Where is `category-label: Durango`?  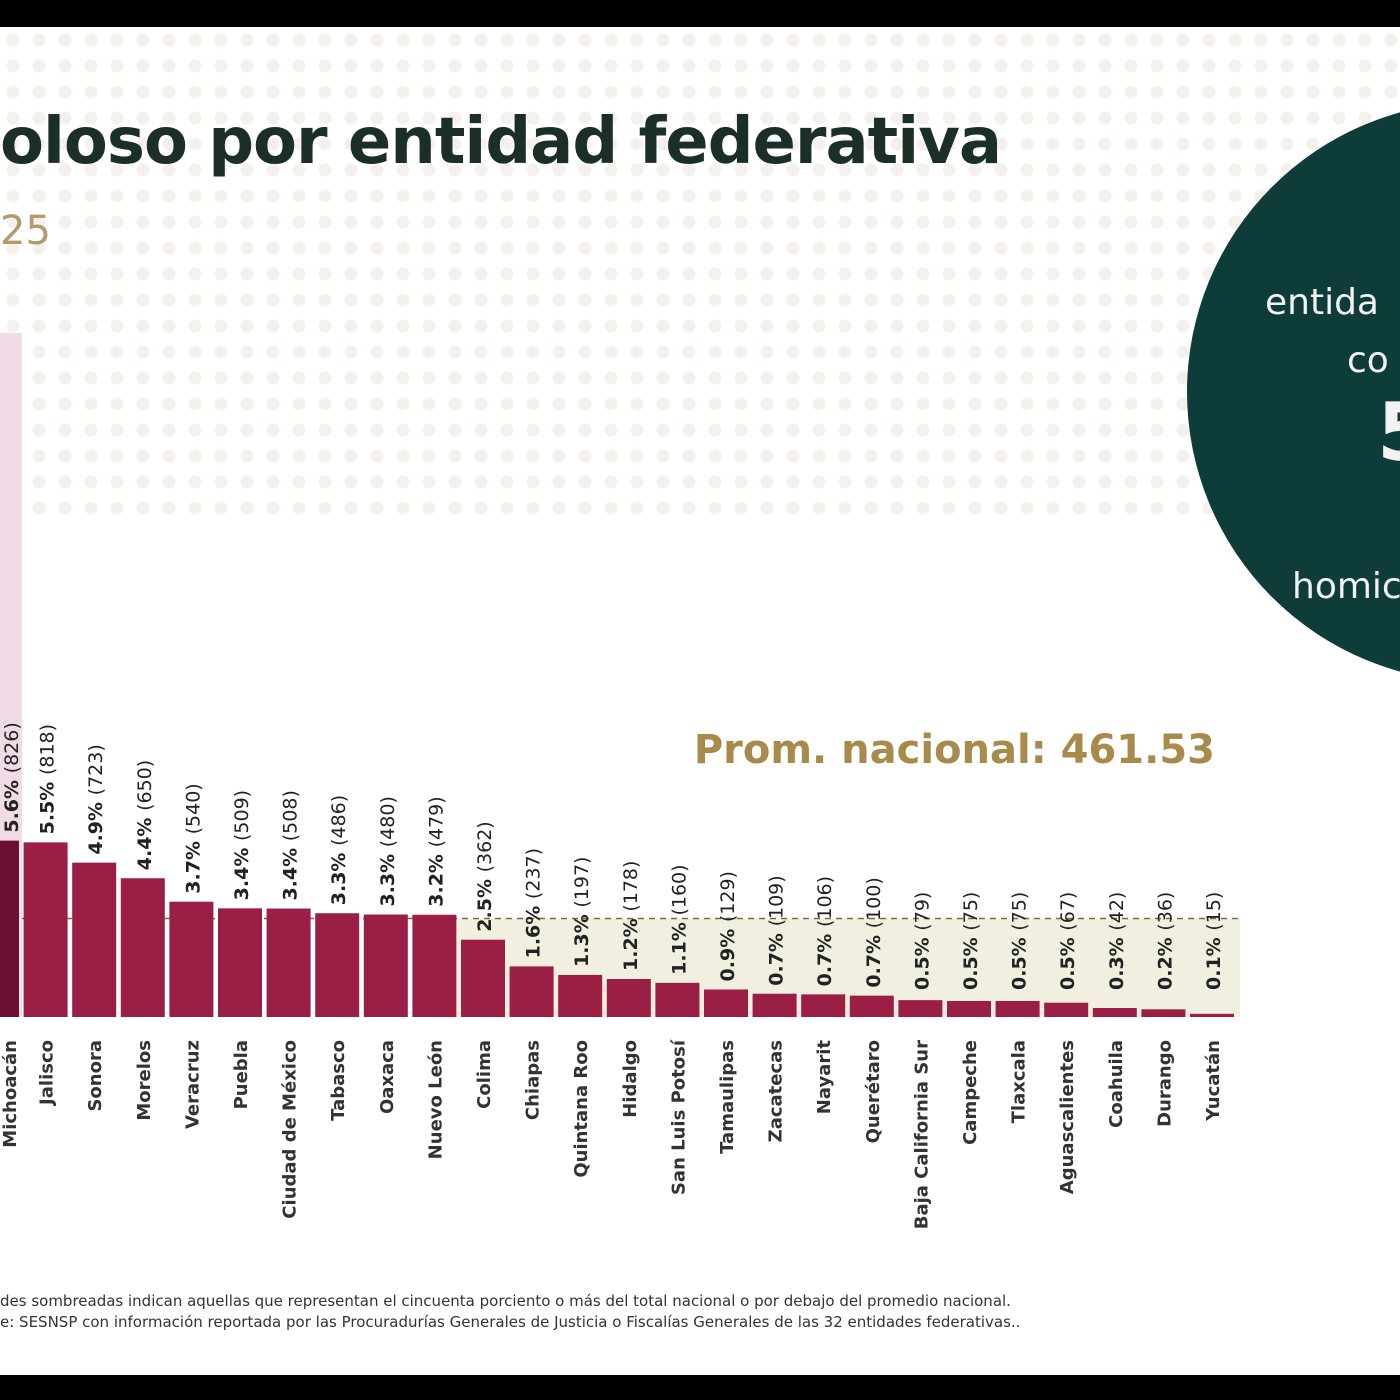
category-label: Durango is located at coordinates (1164, 1083).